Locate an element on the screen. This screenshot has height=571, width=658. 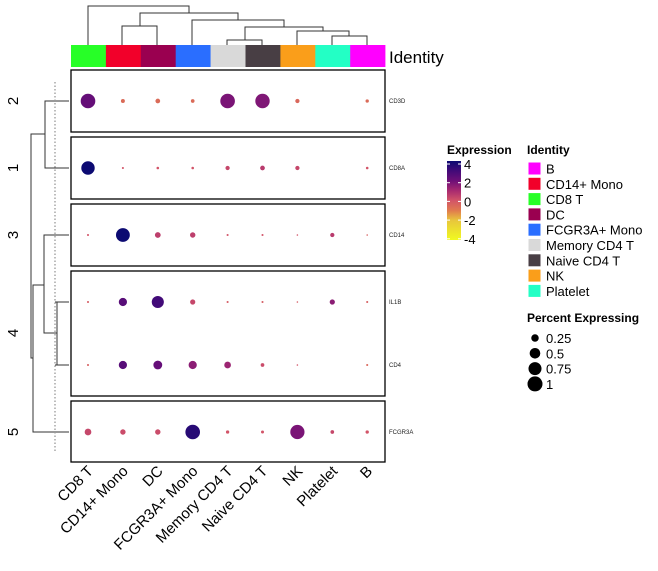
size-legend-label: 0.75 is located at coordinates (558, 369).